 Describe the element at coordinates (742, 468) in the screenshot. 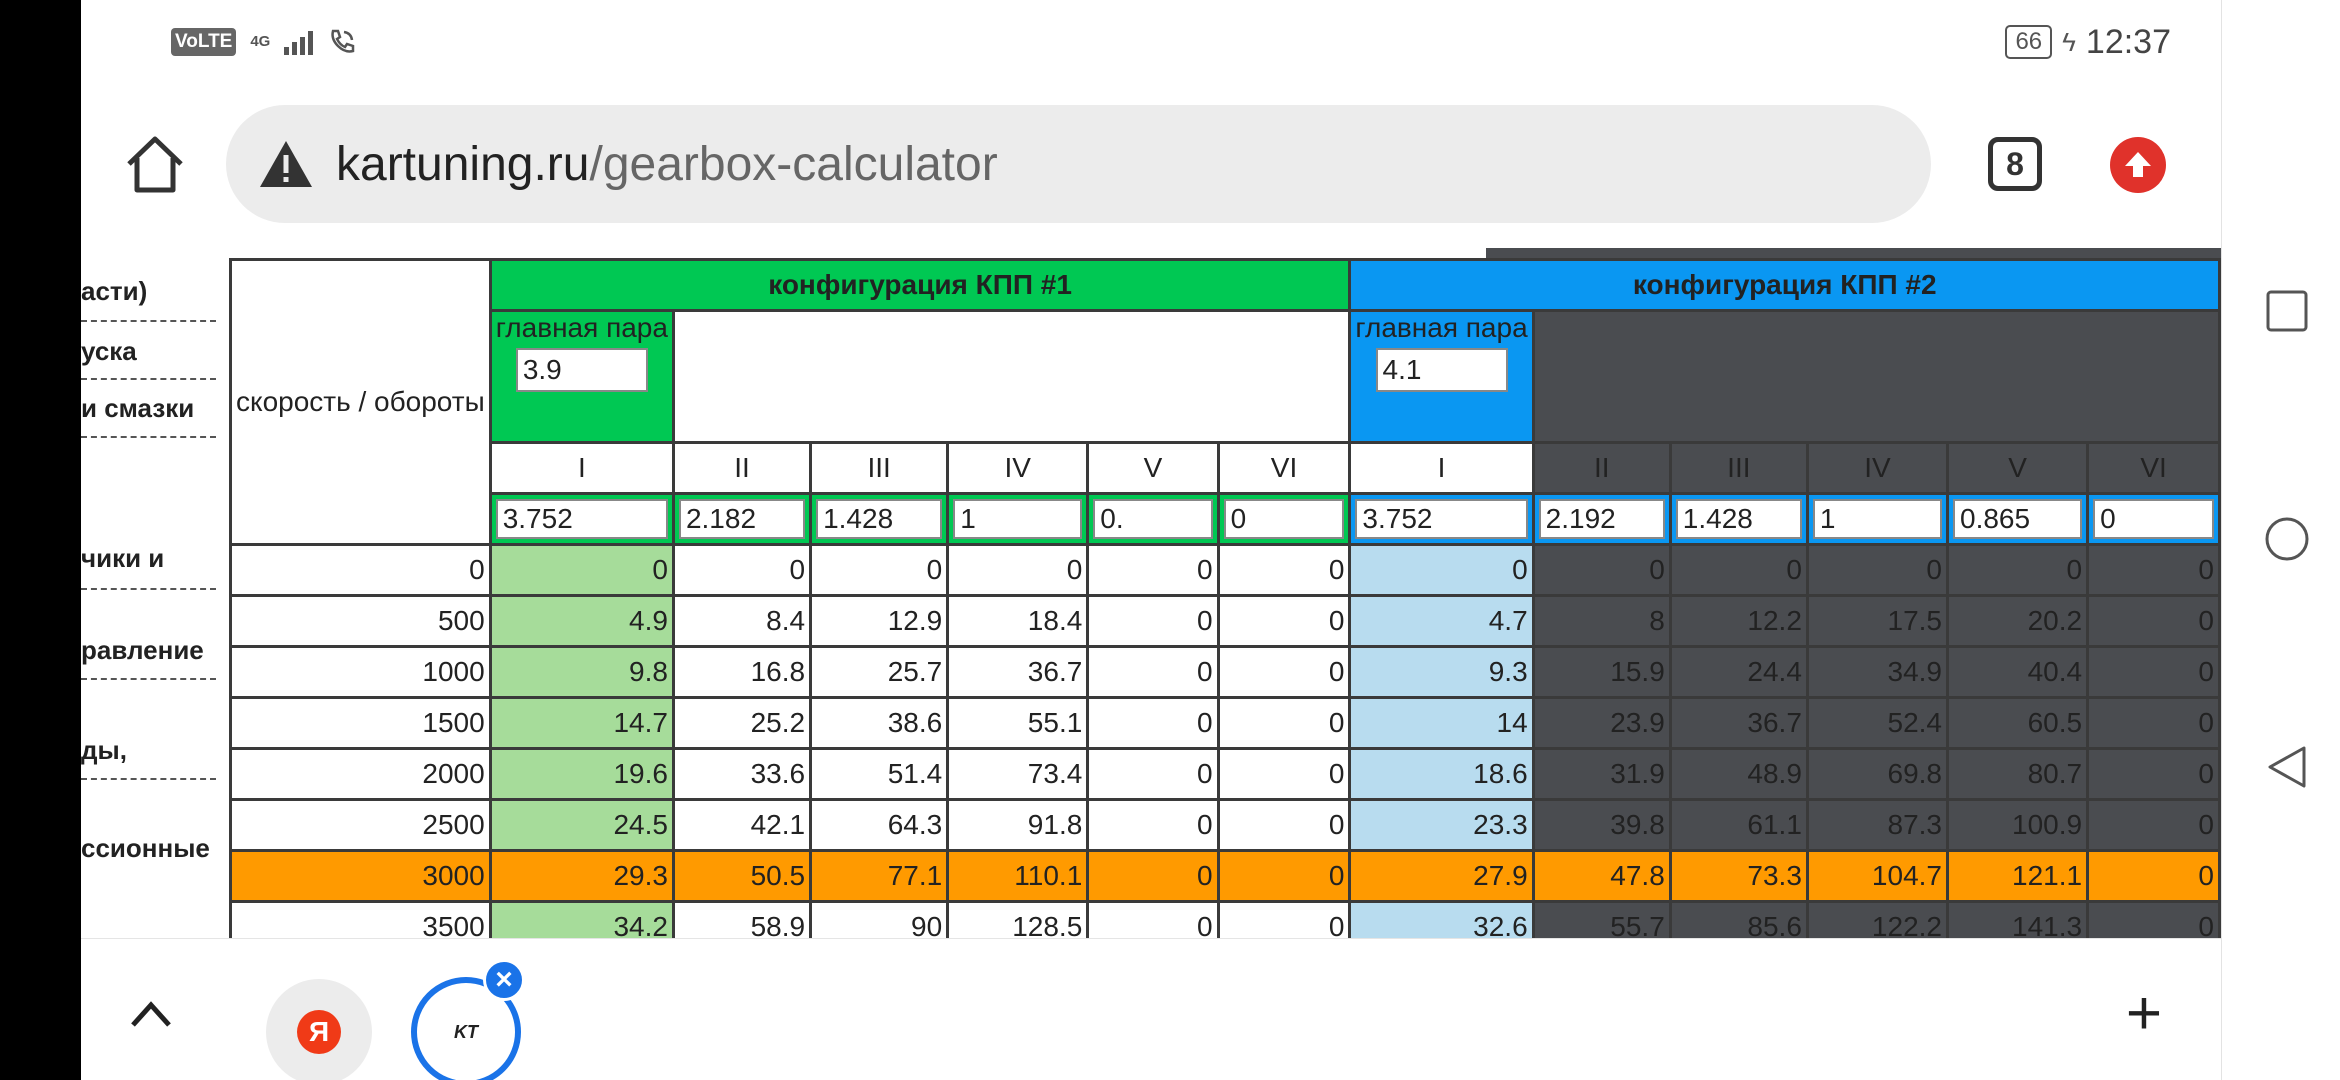

I see `gear-label: II` at that location.